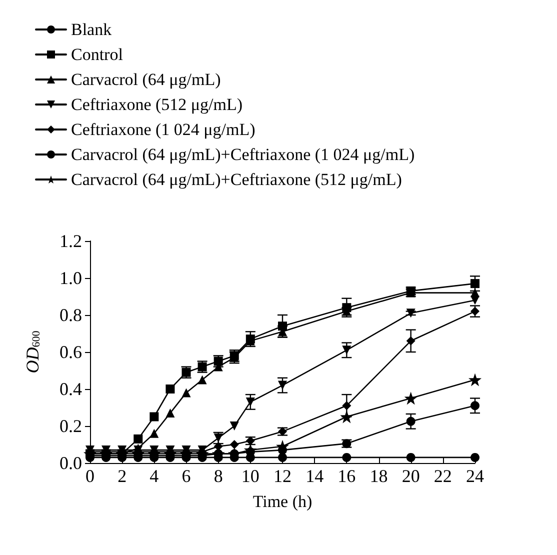 This screenshot has width=557, height=555. I want to click on x-tick-label: 12, so click(283, 476).